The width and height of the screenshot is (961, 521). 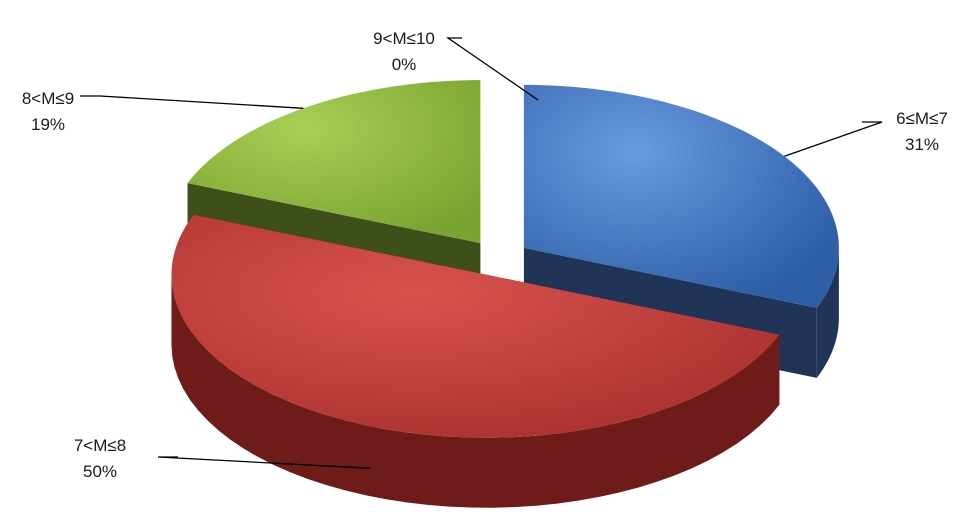 I want to click on slice-label-group-2: 8<M≤9 19%, so click(x=48, y=111).